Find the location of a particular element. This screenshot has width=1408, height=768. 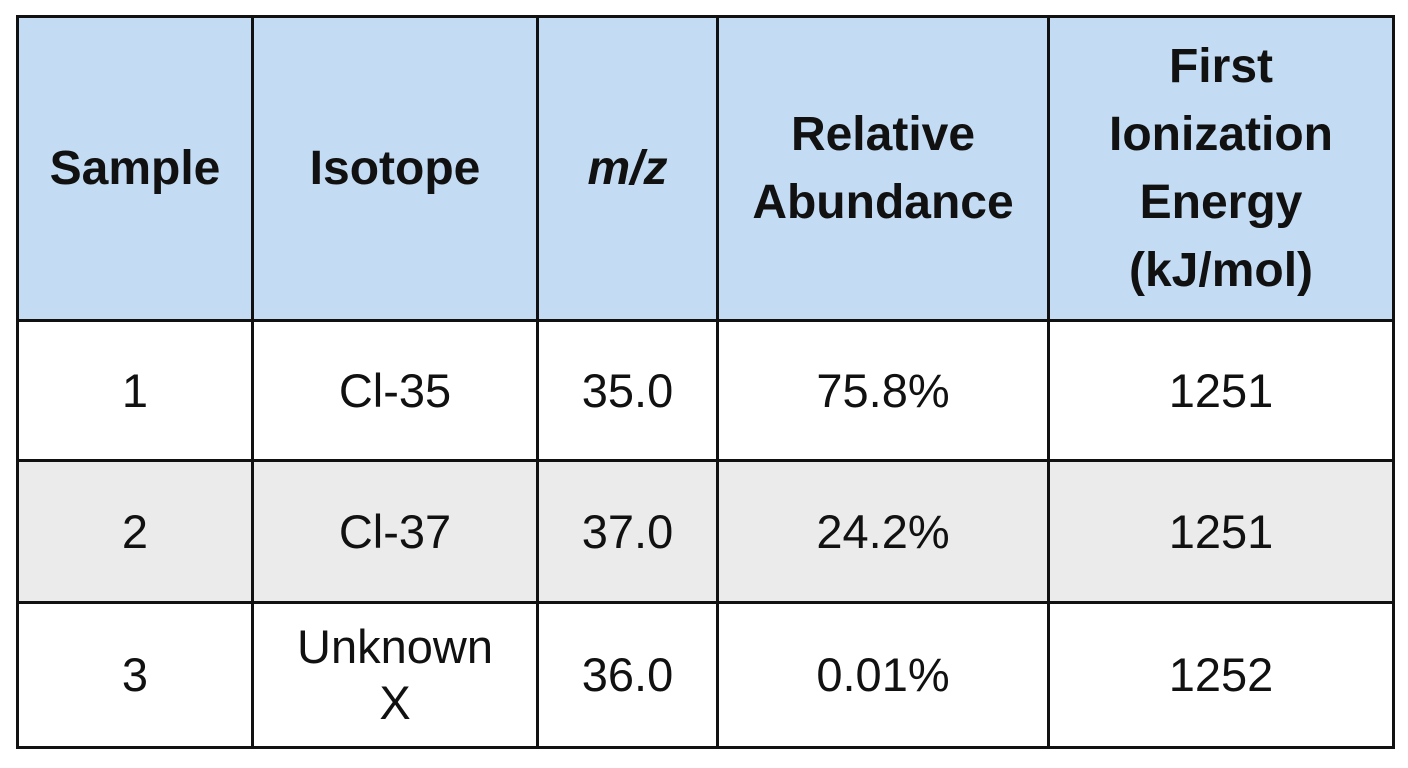

cell-isotope-line: Unknown is located at coordinates (395, 646).